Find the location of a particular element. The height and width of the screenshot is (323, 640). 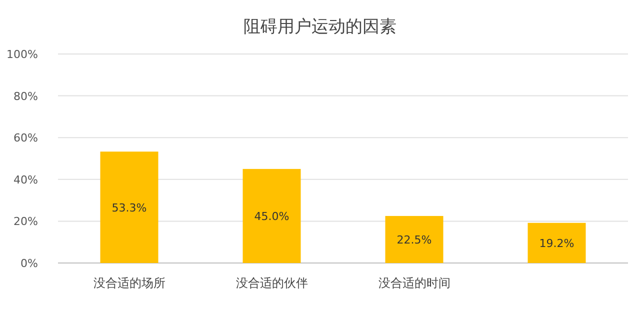

data-label: 19.2% is located at coordinates (556, 243).